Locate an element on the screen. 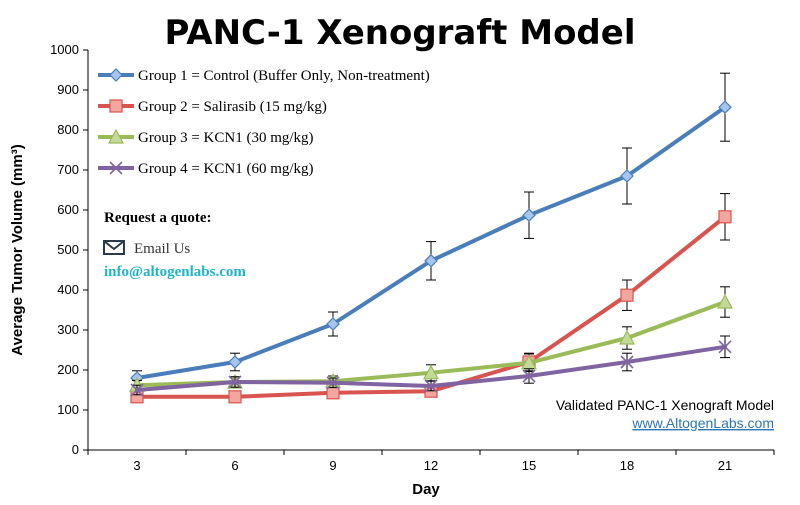 The width and height of the screenshot is (800, 505). validated-model-text: Validated PANC-1 Xenograft Model is located at coordinates (665, 405).